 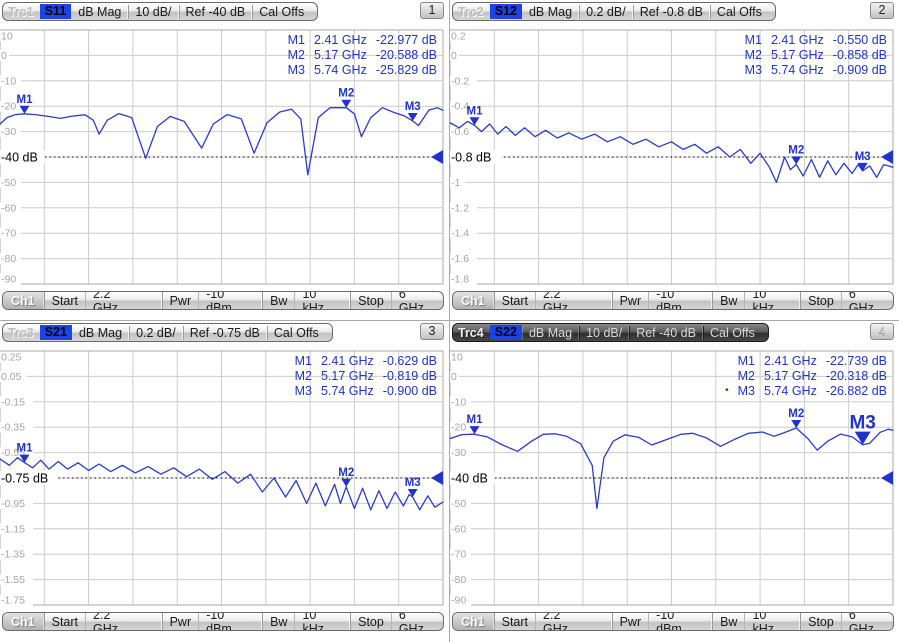 What do you see at coordinates (505, 332) in the screenshot?
I see `sparam-chip: S22` at bounding box center [505, 332].